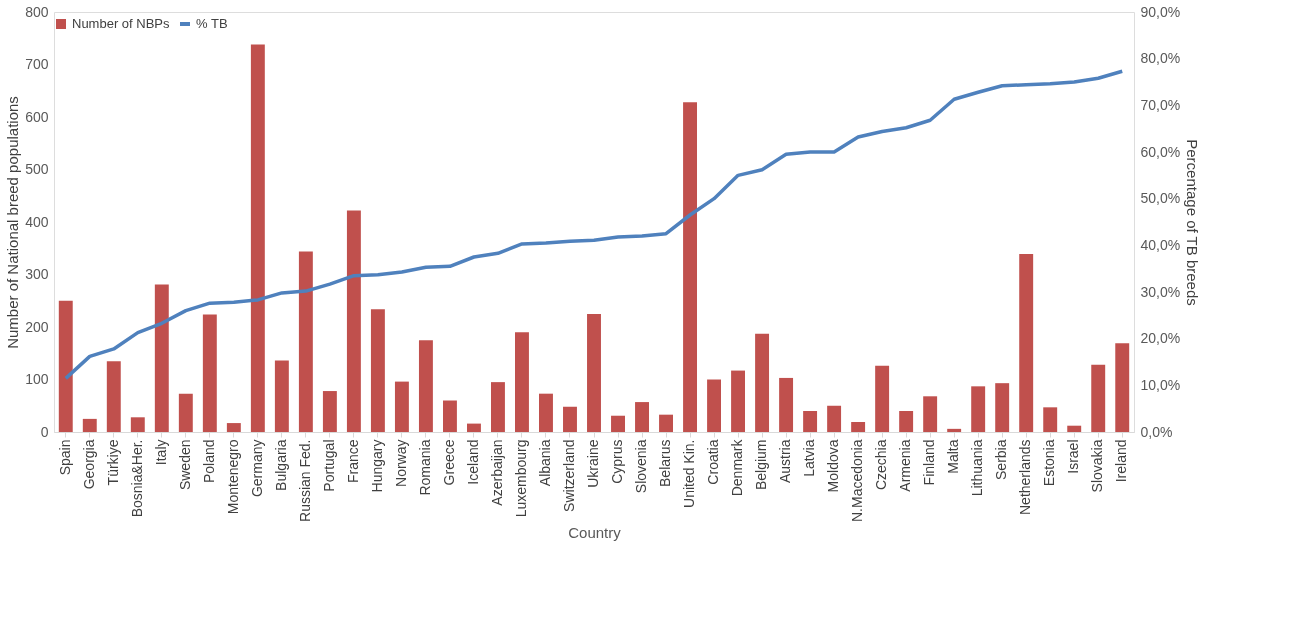 This screenshot has height=633, width=1303. Describe the element at coordinates (212, 23) in the screenshot. I see `legend-label: % TB` at that location.